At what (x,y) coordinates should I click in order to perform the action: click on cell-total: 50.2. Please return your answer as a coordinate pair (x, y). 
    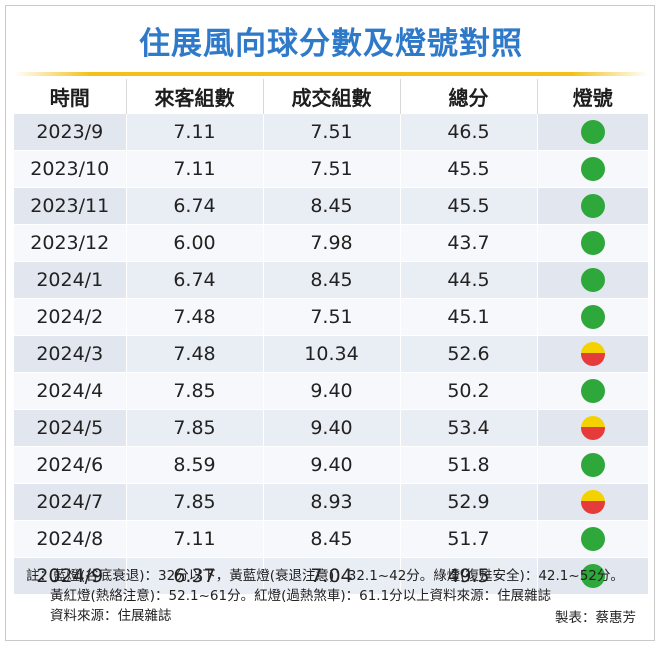
    Looking at the image, I should click on (468, 391).